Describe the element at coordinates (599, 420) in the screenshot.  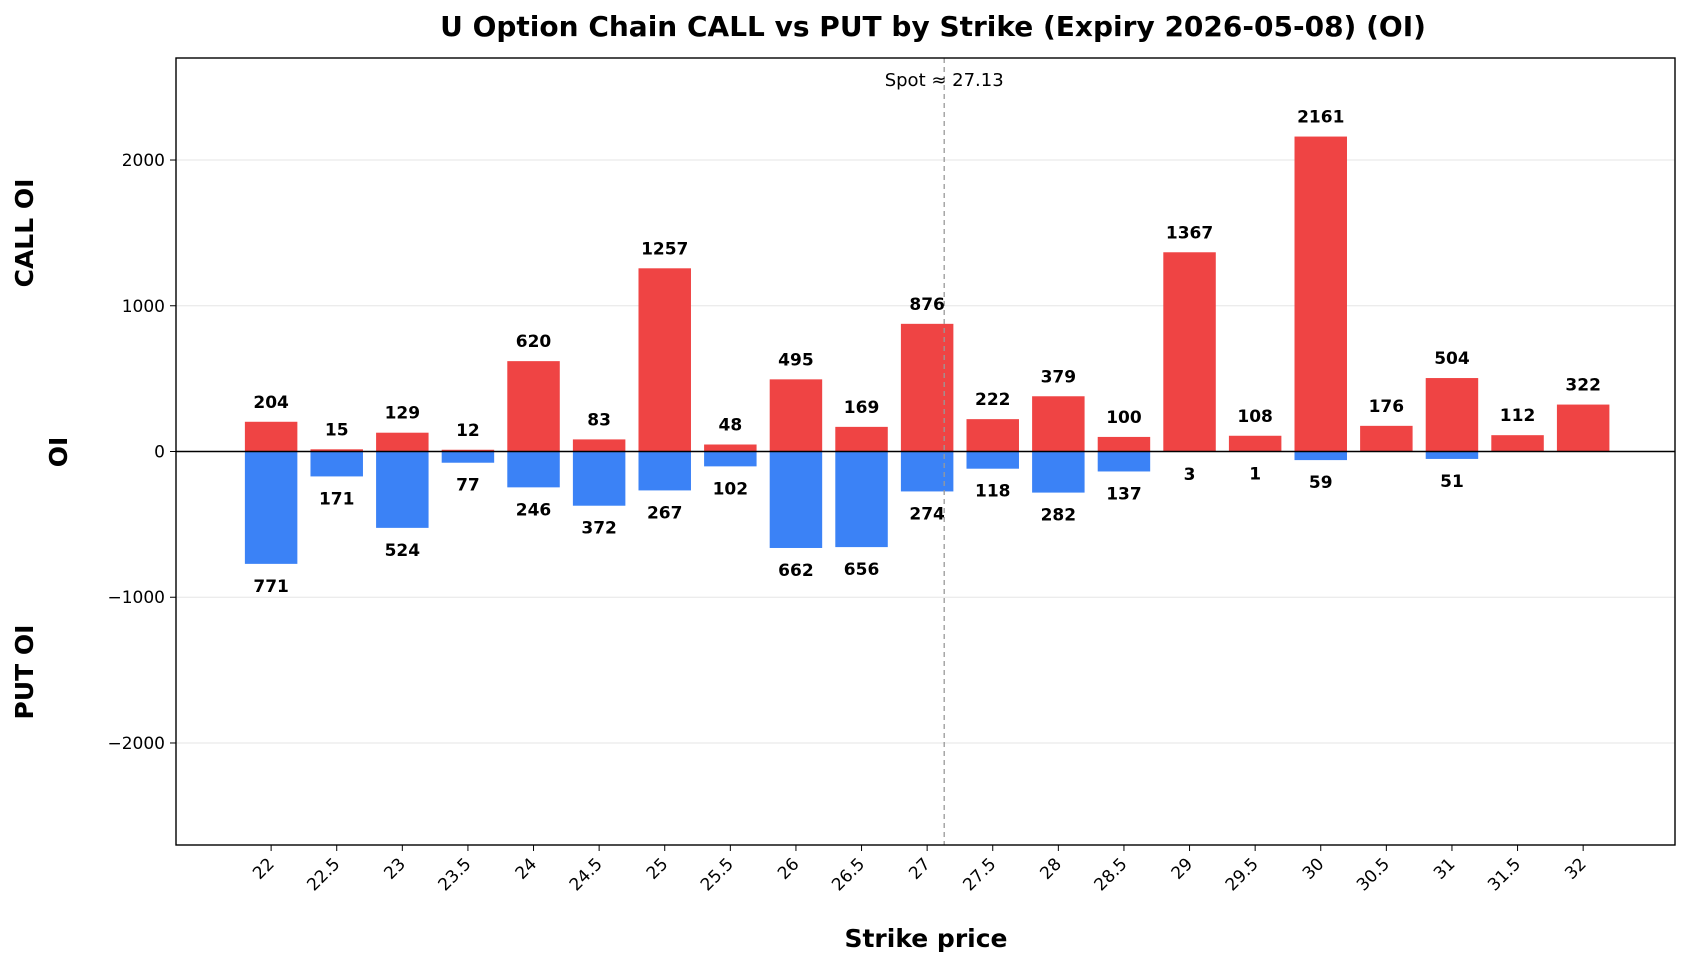
I see `call-value-label: 83` at that location.